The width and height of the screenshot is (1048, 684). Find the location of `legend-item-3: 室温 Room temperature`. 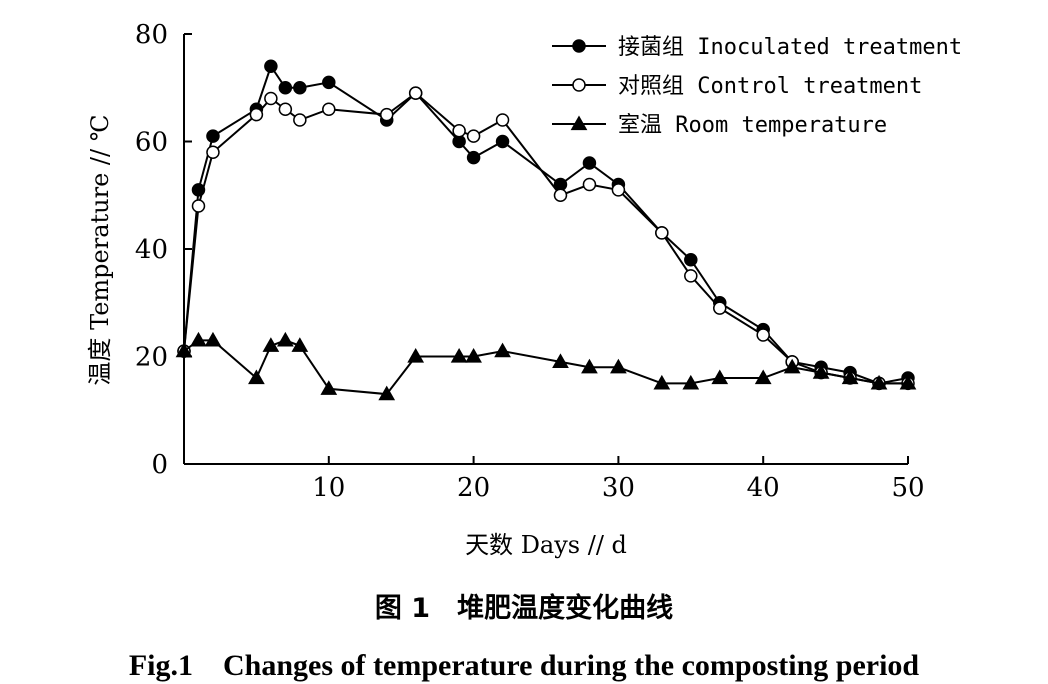

legend-item-3: 室温 Room temperature is located at coordinates (719, 125).